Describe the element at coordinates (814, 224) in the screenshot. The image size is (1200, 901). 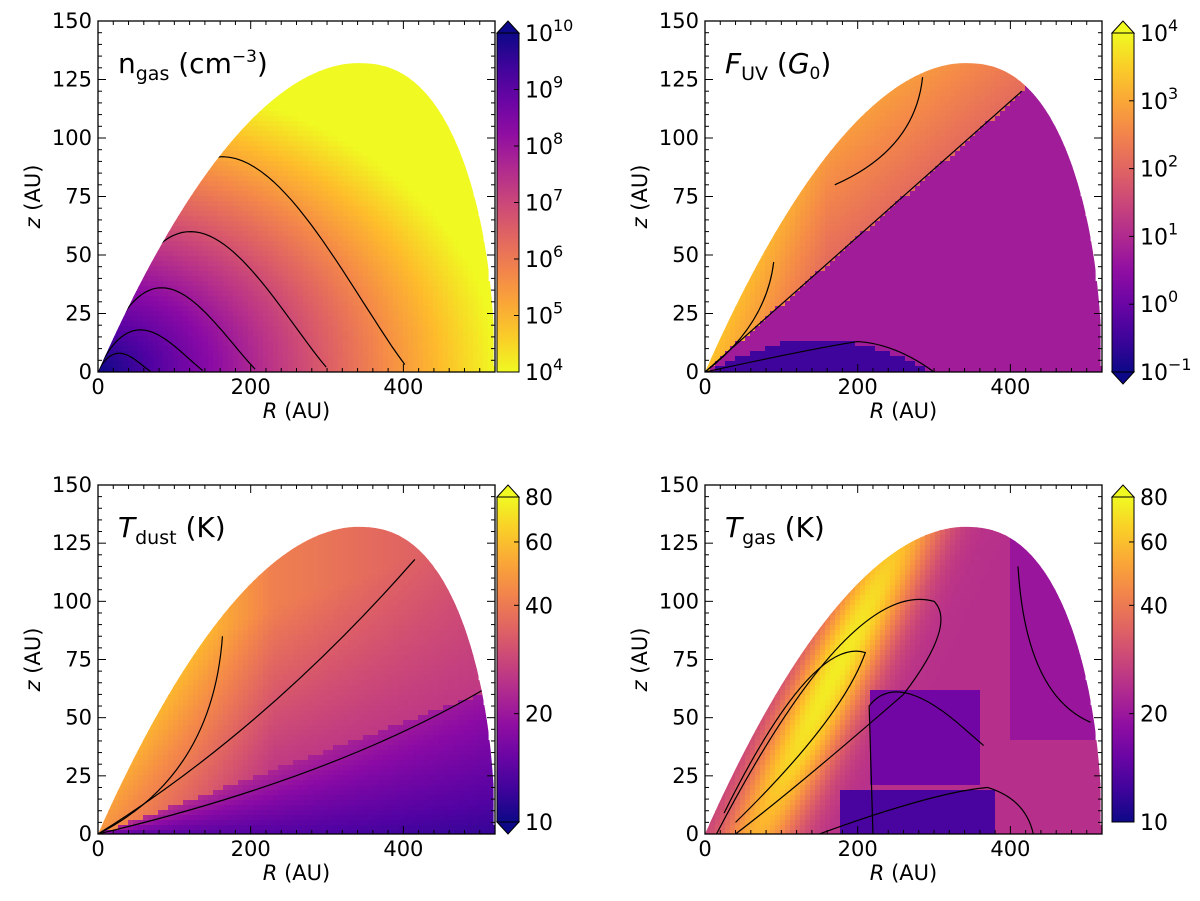
I see `uv-contour` at that location.